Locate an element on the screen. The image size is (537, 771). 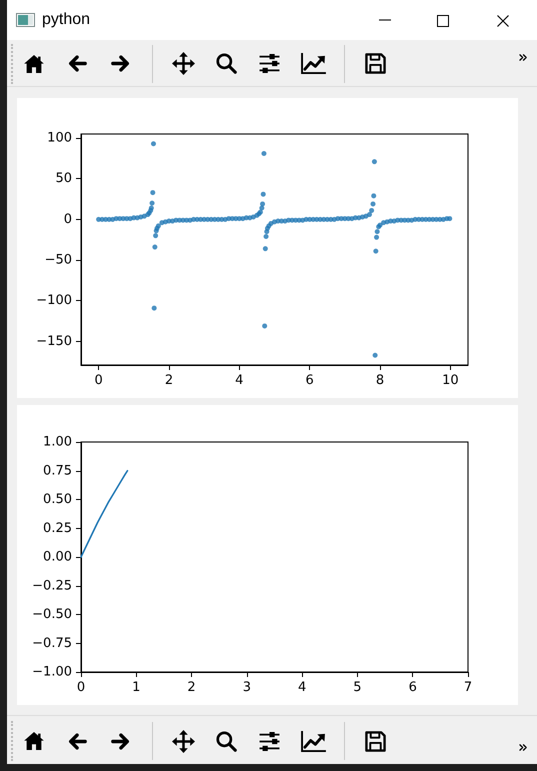
y-tick-label: 0.00 is located at coordinates (57, 557).